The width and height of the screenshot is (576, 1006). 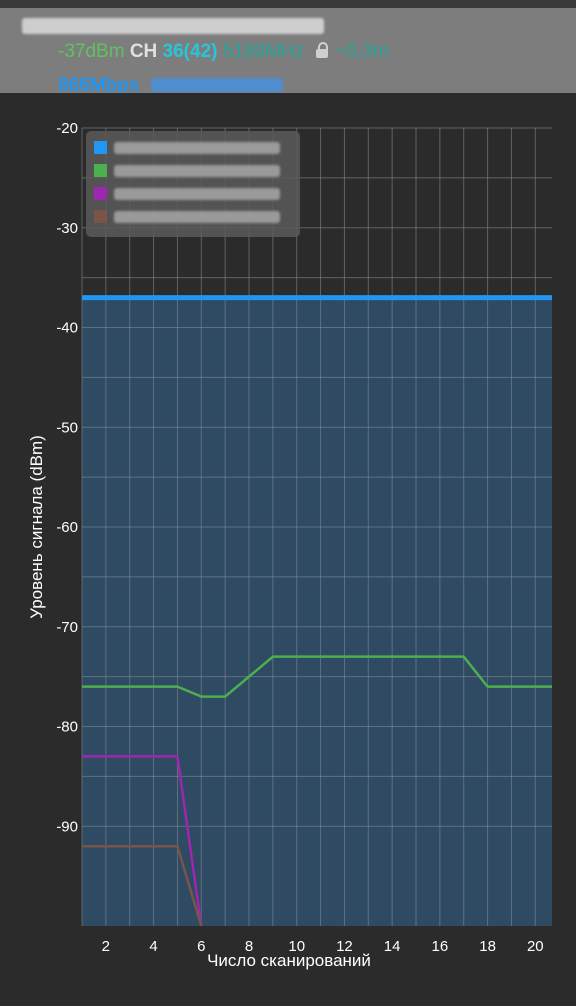 What do you see at coordinates (91, 51) in the screenshot?
I see `signal-level: -37dBm` at bounding box center [91, 51].